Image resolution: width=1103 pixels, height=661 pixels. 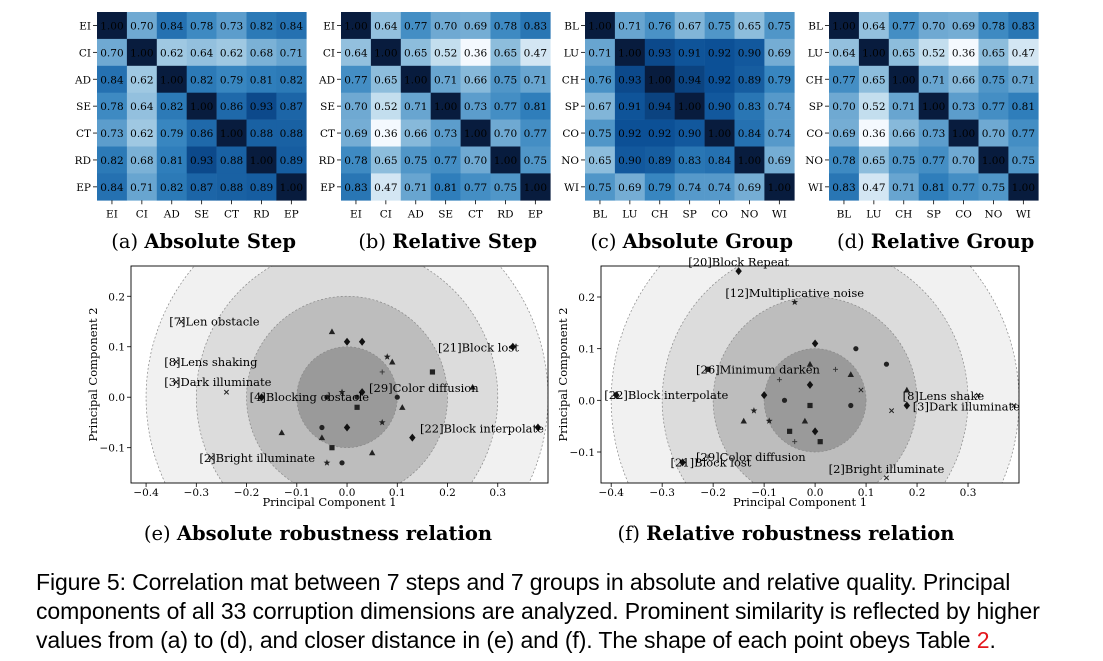 I want to click on cell-value-label: 0.79, so click(x=659, y=188).